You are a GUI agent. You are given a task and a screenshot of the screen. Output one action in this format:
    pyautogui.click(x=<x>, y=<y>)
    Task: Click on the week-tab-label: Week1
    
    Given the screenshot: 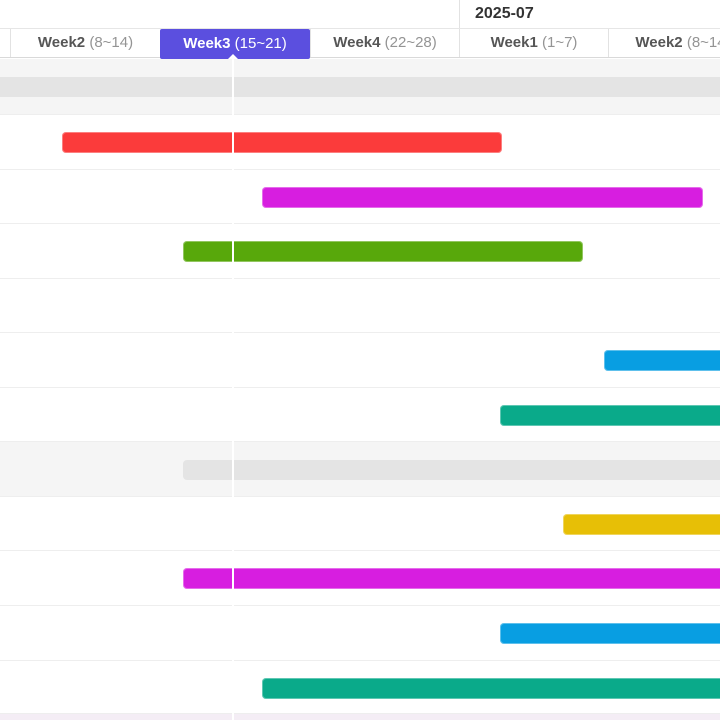 What is the action you would take?
    pyautogui.click(x=514, y=42)
    